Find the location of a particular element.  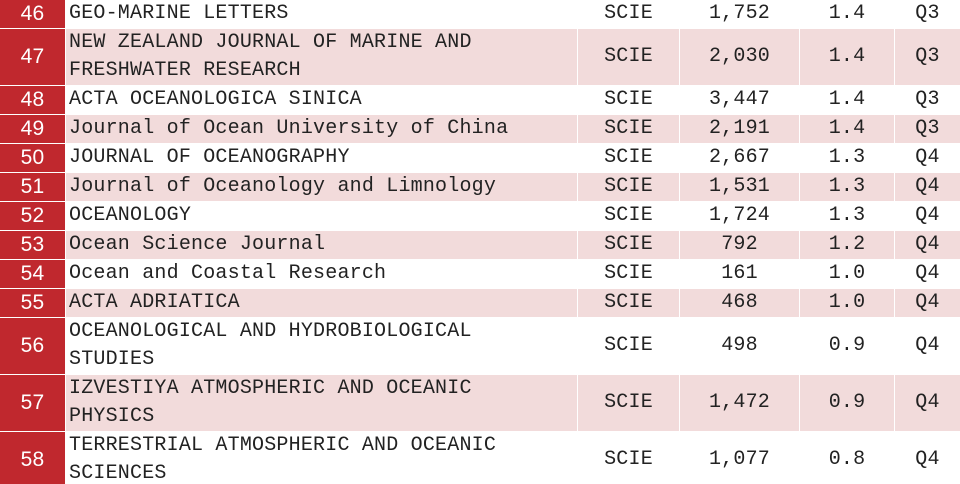

rank: 47 is located at coordinates (33, 57).